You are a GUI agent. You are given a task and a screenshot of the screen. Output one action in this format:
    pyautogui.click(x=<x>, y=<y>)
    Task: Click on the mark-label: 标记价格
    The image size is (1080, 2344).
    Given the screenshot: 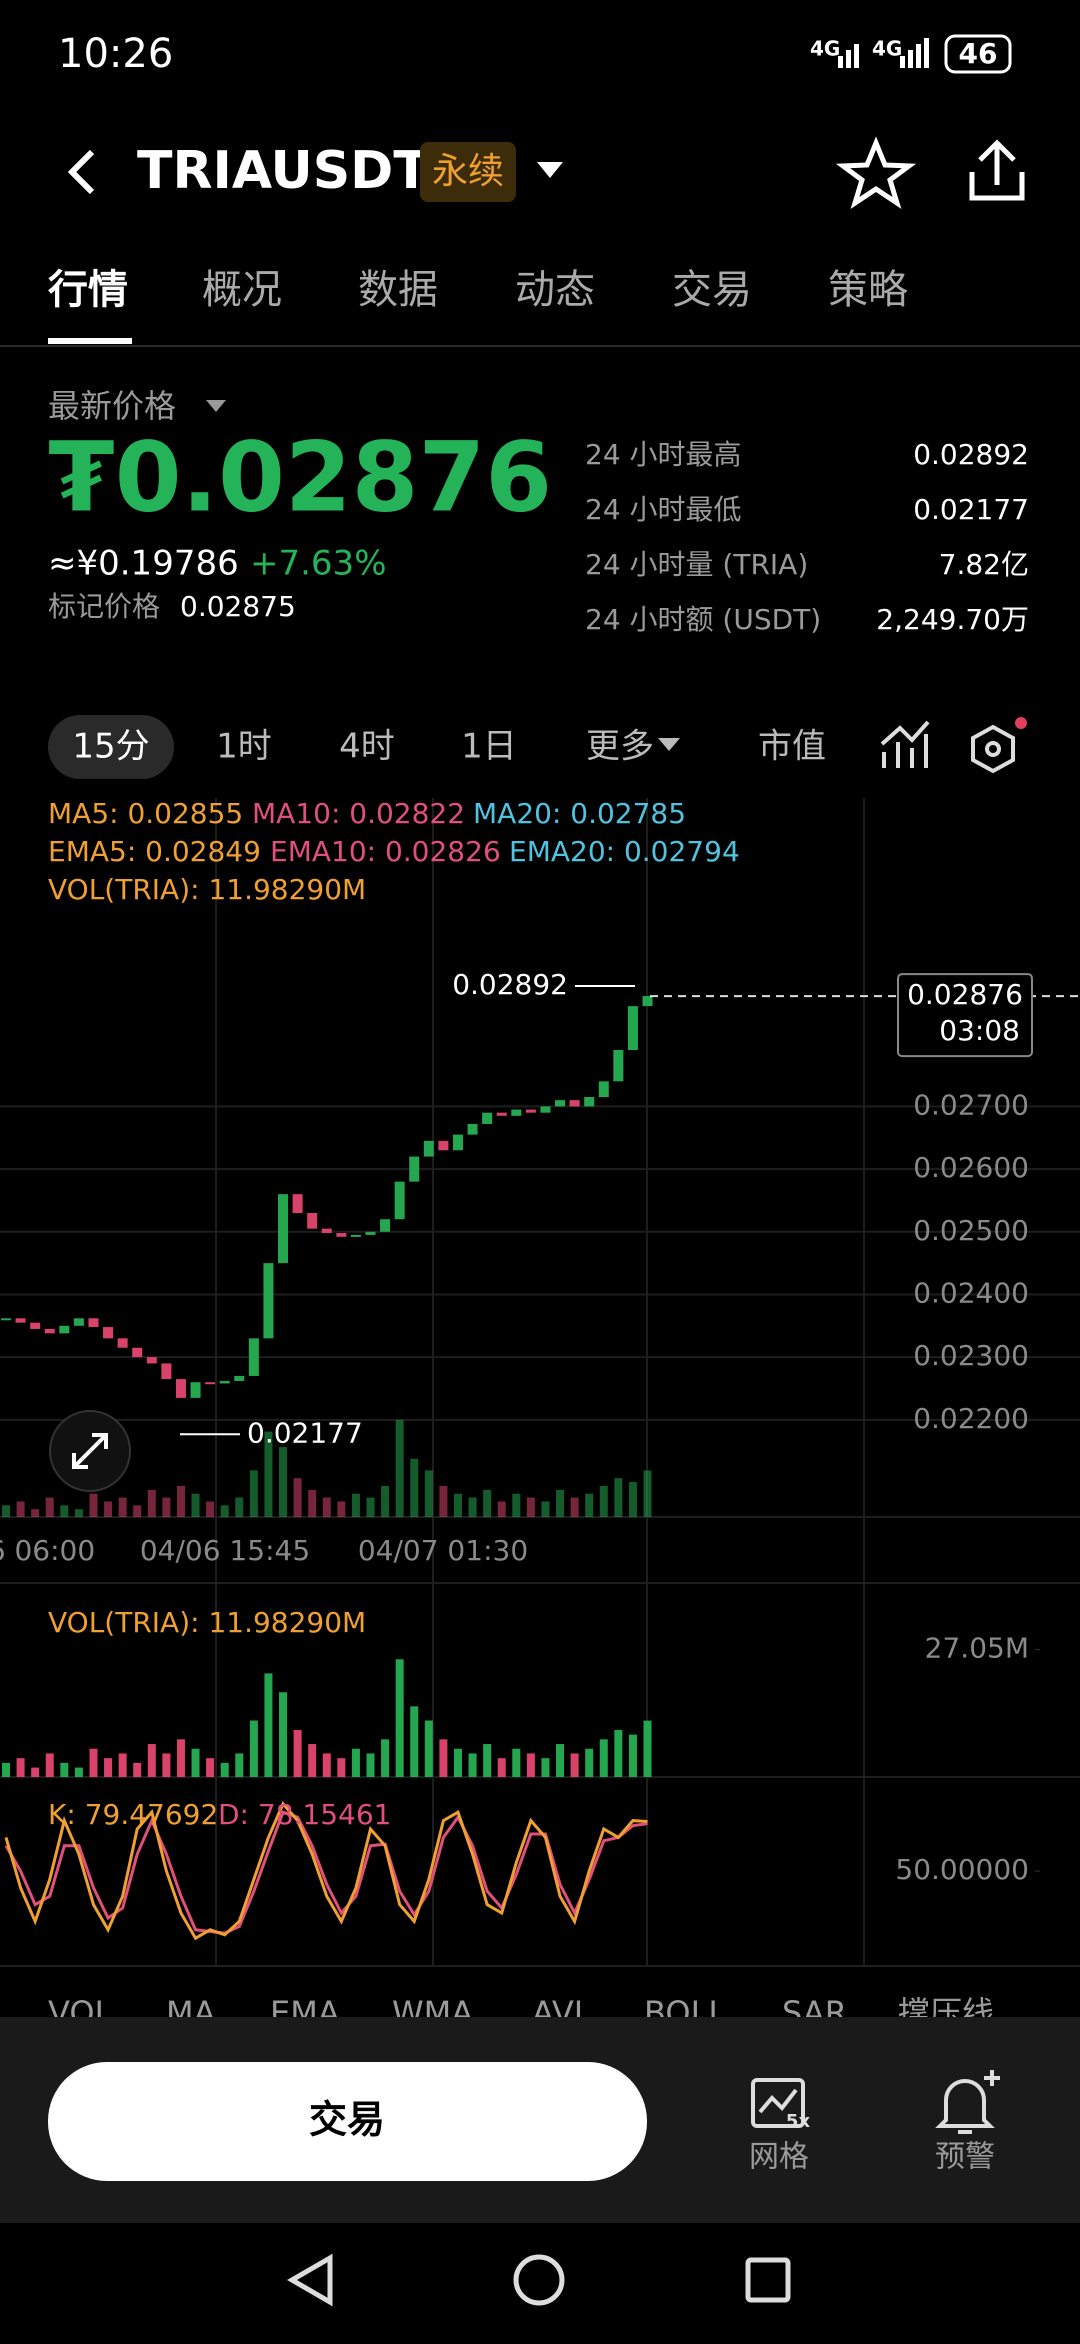 What is the action you would take?
    pyautogui.click(x=104, y=606)
    